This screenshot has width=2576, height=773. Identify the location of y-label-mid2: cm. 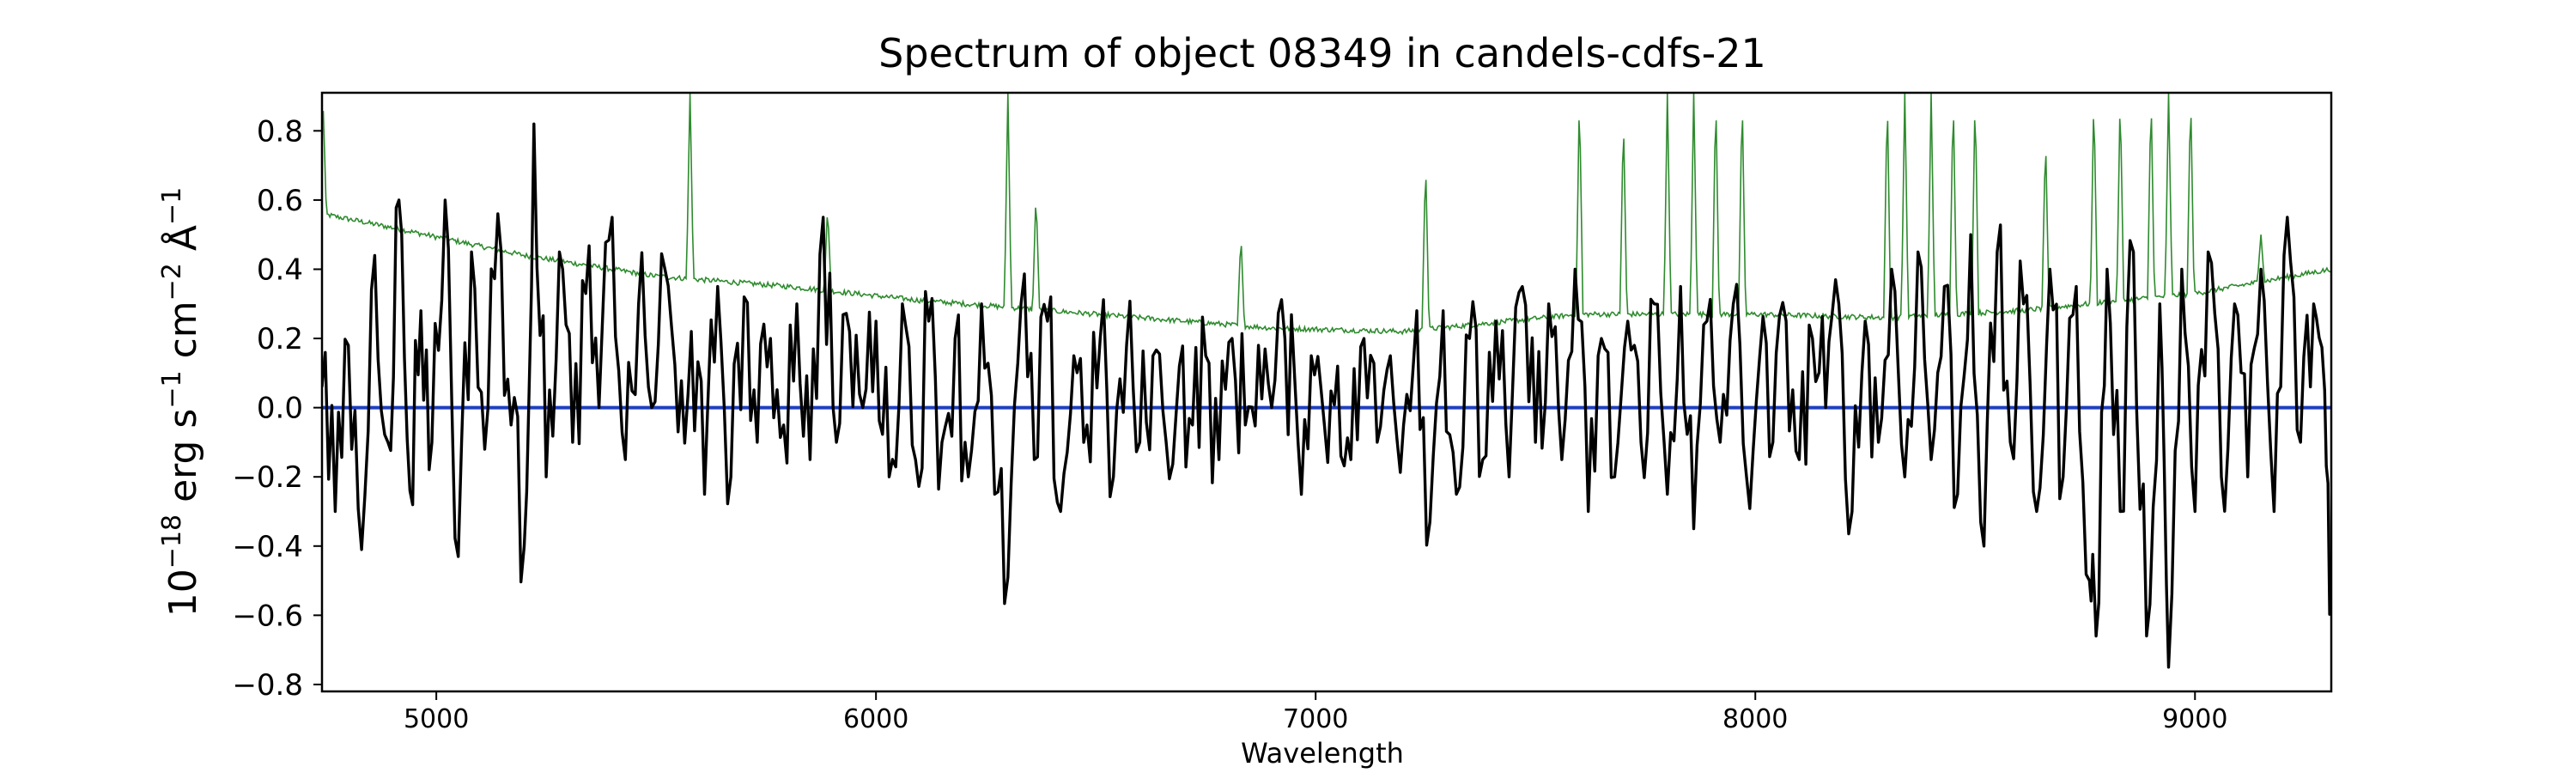
(183, 335).